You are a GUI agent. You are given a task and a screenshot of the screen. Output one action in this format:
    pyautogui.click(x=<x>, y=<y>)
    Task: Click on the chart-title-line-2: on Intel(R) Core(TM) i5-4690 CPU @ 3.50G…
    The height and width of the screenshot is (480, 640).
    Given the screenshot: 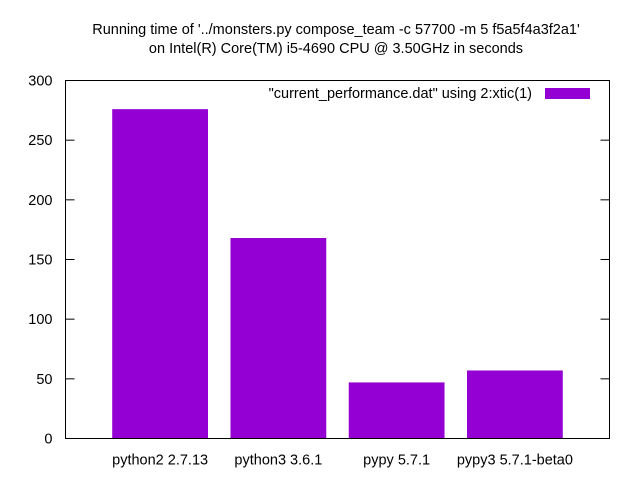 What is the action you would take?
    pyautogui.click(x=336, y=49)
    